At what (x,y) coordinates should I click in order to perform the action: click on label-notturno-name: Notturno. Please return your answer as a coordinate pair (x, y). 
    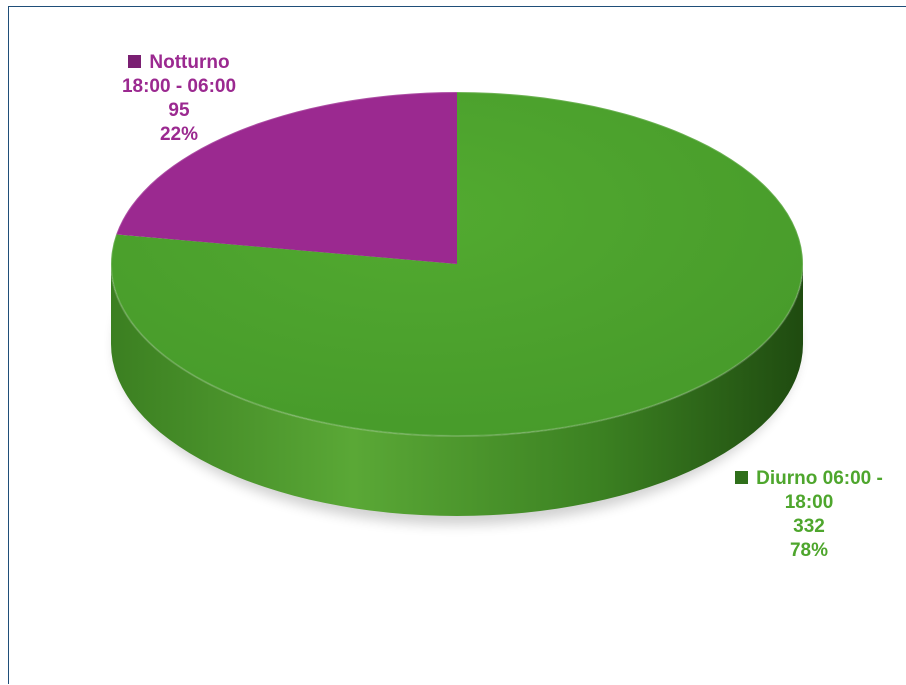
    Looking at the image, I should click on (189, 62).